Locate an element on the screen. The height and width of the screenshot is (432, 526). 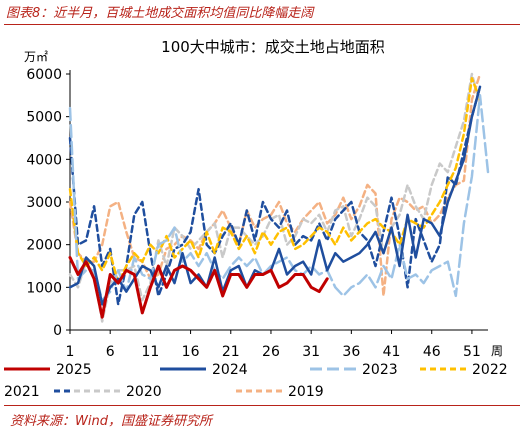
x-tick-label: 11 is located at coordinates (150, 352).